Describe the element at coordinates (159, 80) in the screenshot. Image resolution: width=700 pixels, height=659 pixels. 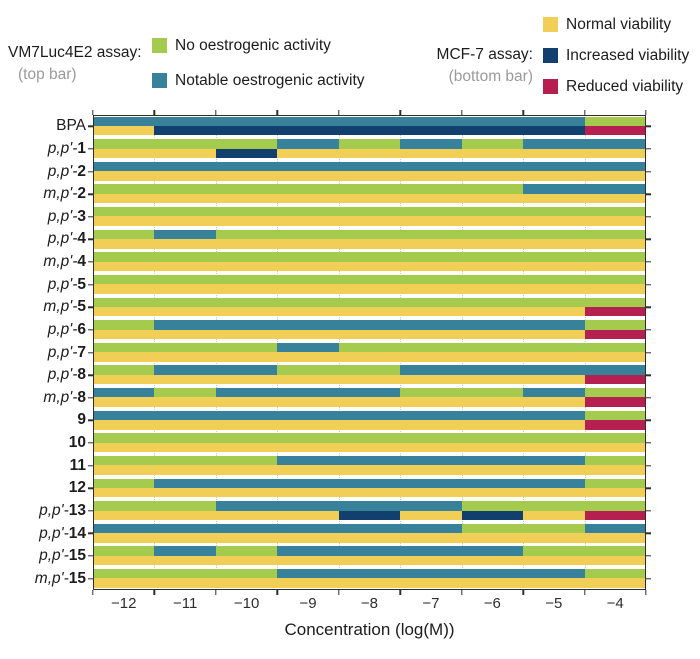
I see `legend-swatch-notable-oestrogenic-activity` at that location.